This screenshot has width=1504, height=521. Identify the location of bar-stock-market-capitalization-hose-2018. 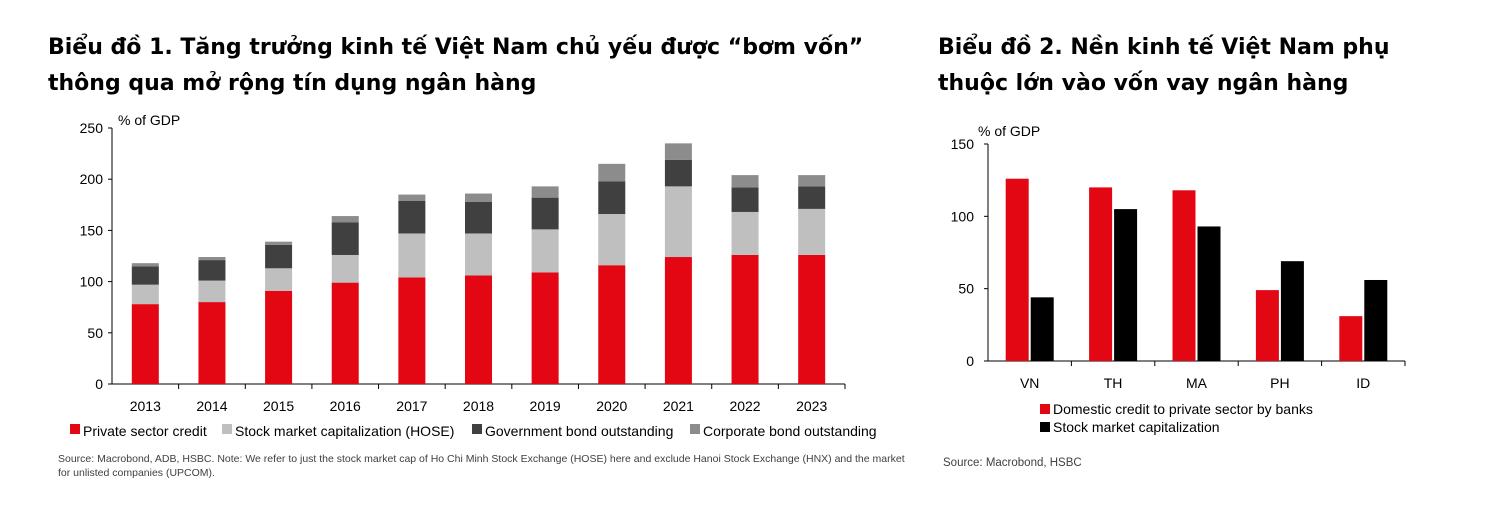
(478, 254).